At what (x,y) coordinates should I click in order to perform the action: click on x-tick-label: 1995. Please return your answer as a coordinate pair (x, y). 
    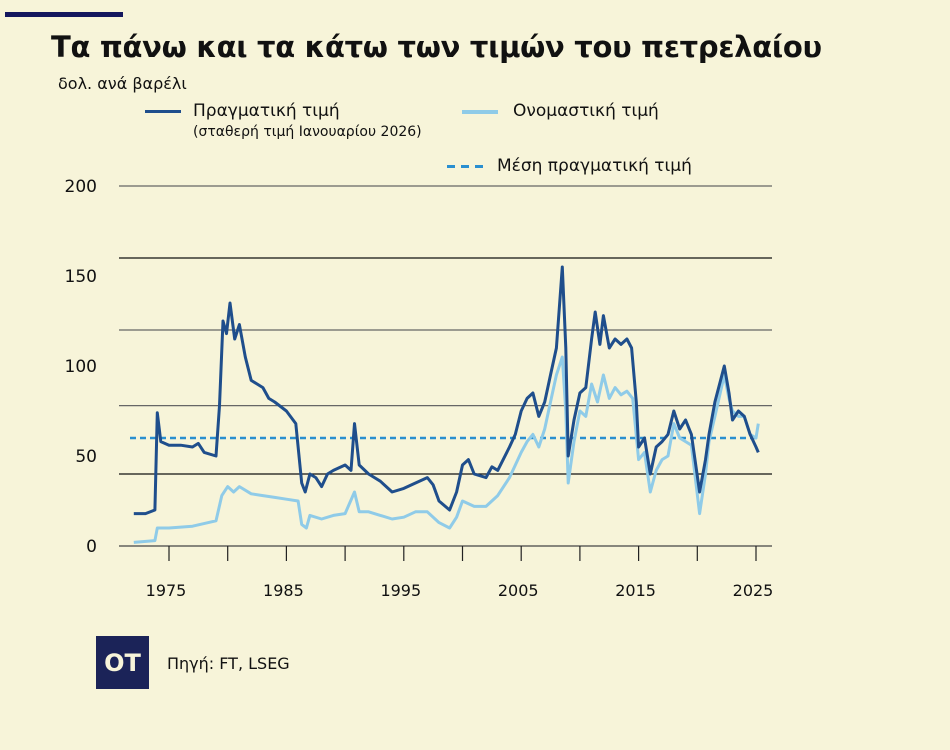
    Looking at the image, I should click on (400, 590).